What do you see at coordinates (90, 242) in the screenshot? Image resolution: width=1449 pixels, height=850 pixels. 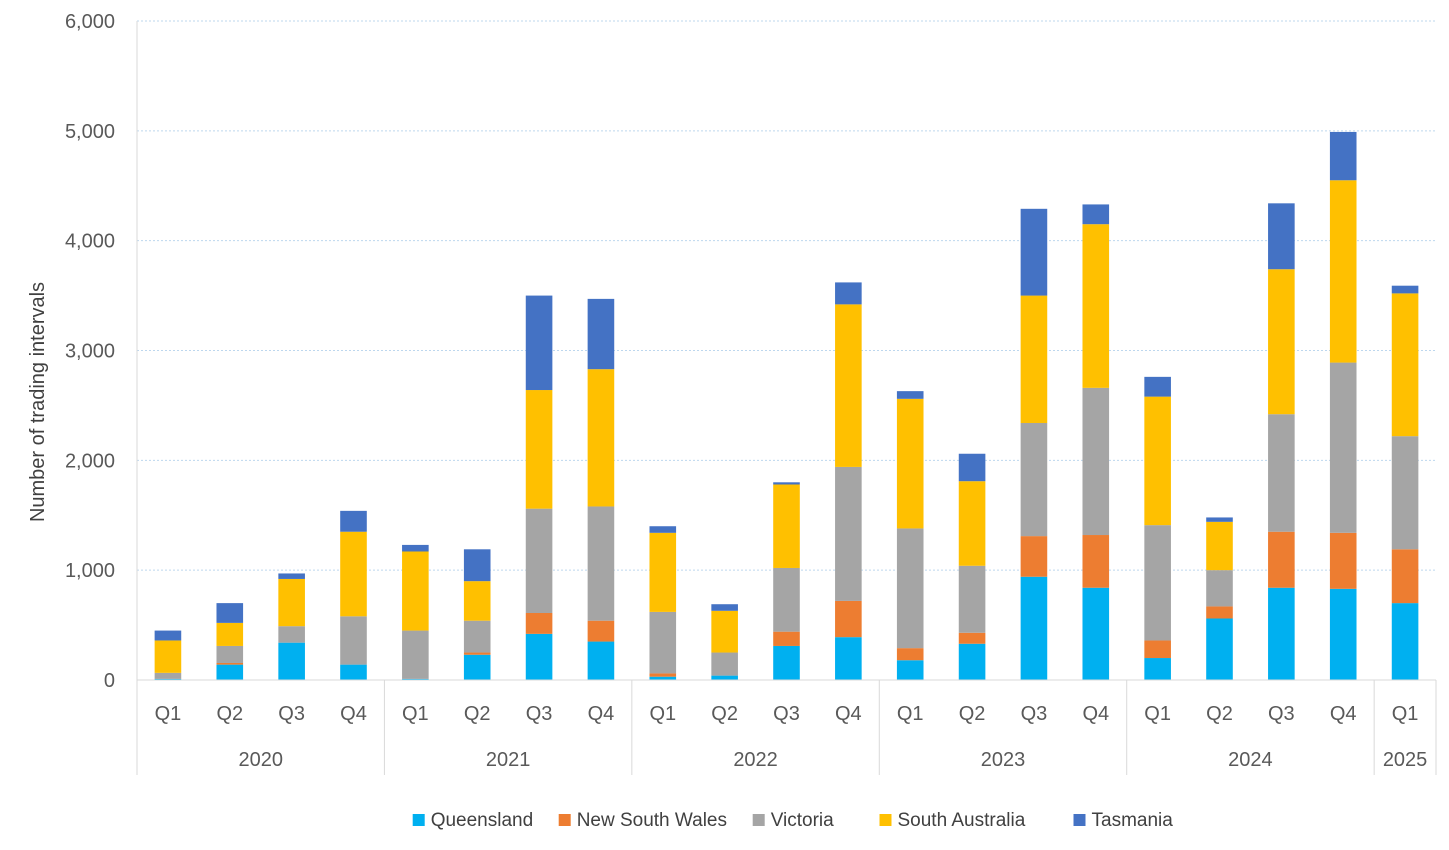 I see `y-tick-label: 4,000` at bounding box center [90, 242].